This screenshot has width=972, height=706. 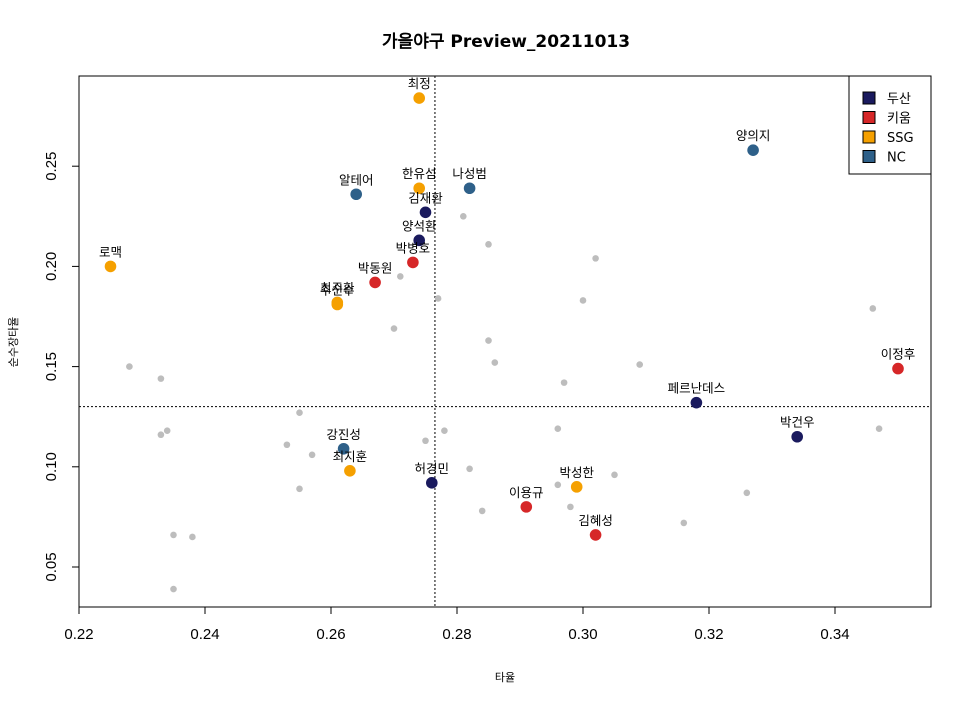 I want to click on player-label: 최지훈, so click(x=350, y=456).